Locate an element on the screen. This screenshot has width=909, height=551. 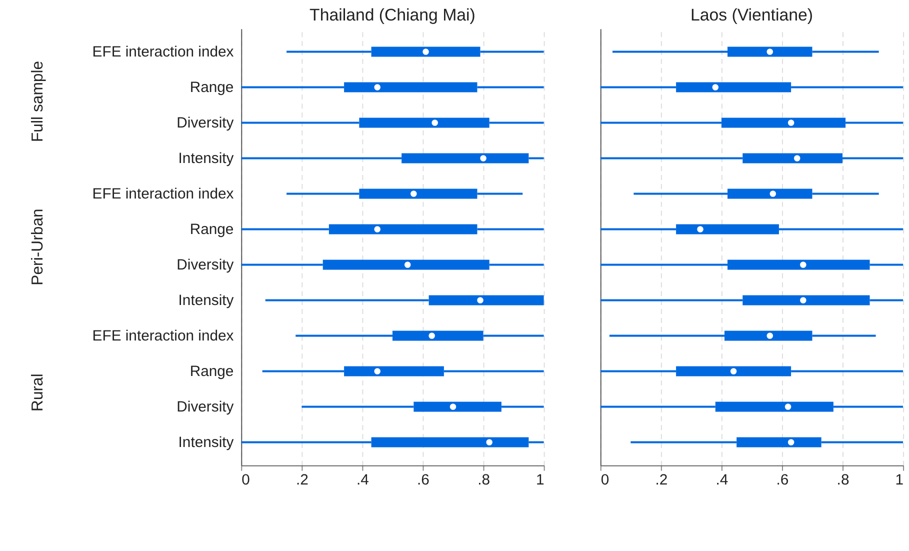
text: Peri-Urban is located at coordinates (38, 247).